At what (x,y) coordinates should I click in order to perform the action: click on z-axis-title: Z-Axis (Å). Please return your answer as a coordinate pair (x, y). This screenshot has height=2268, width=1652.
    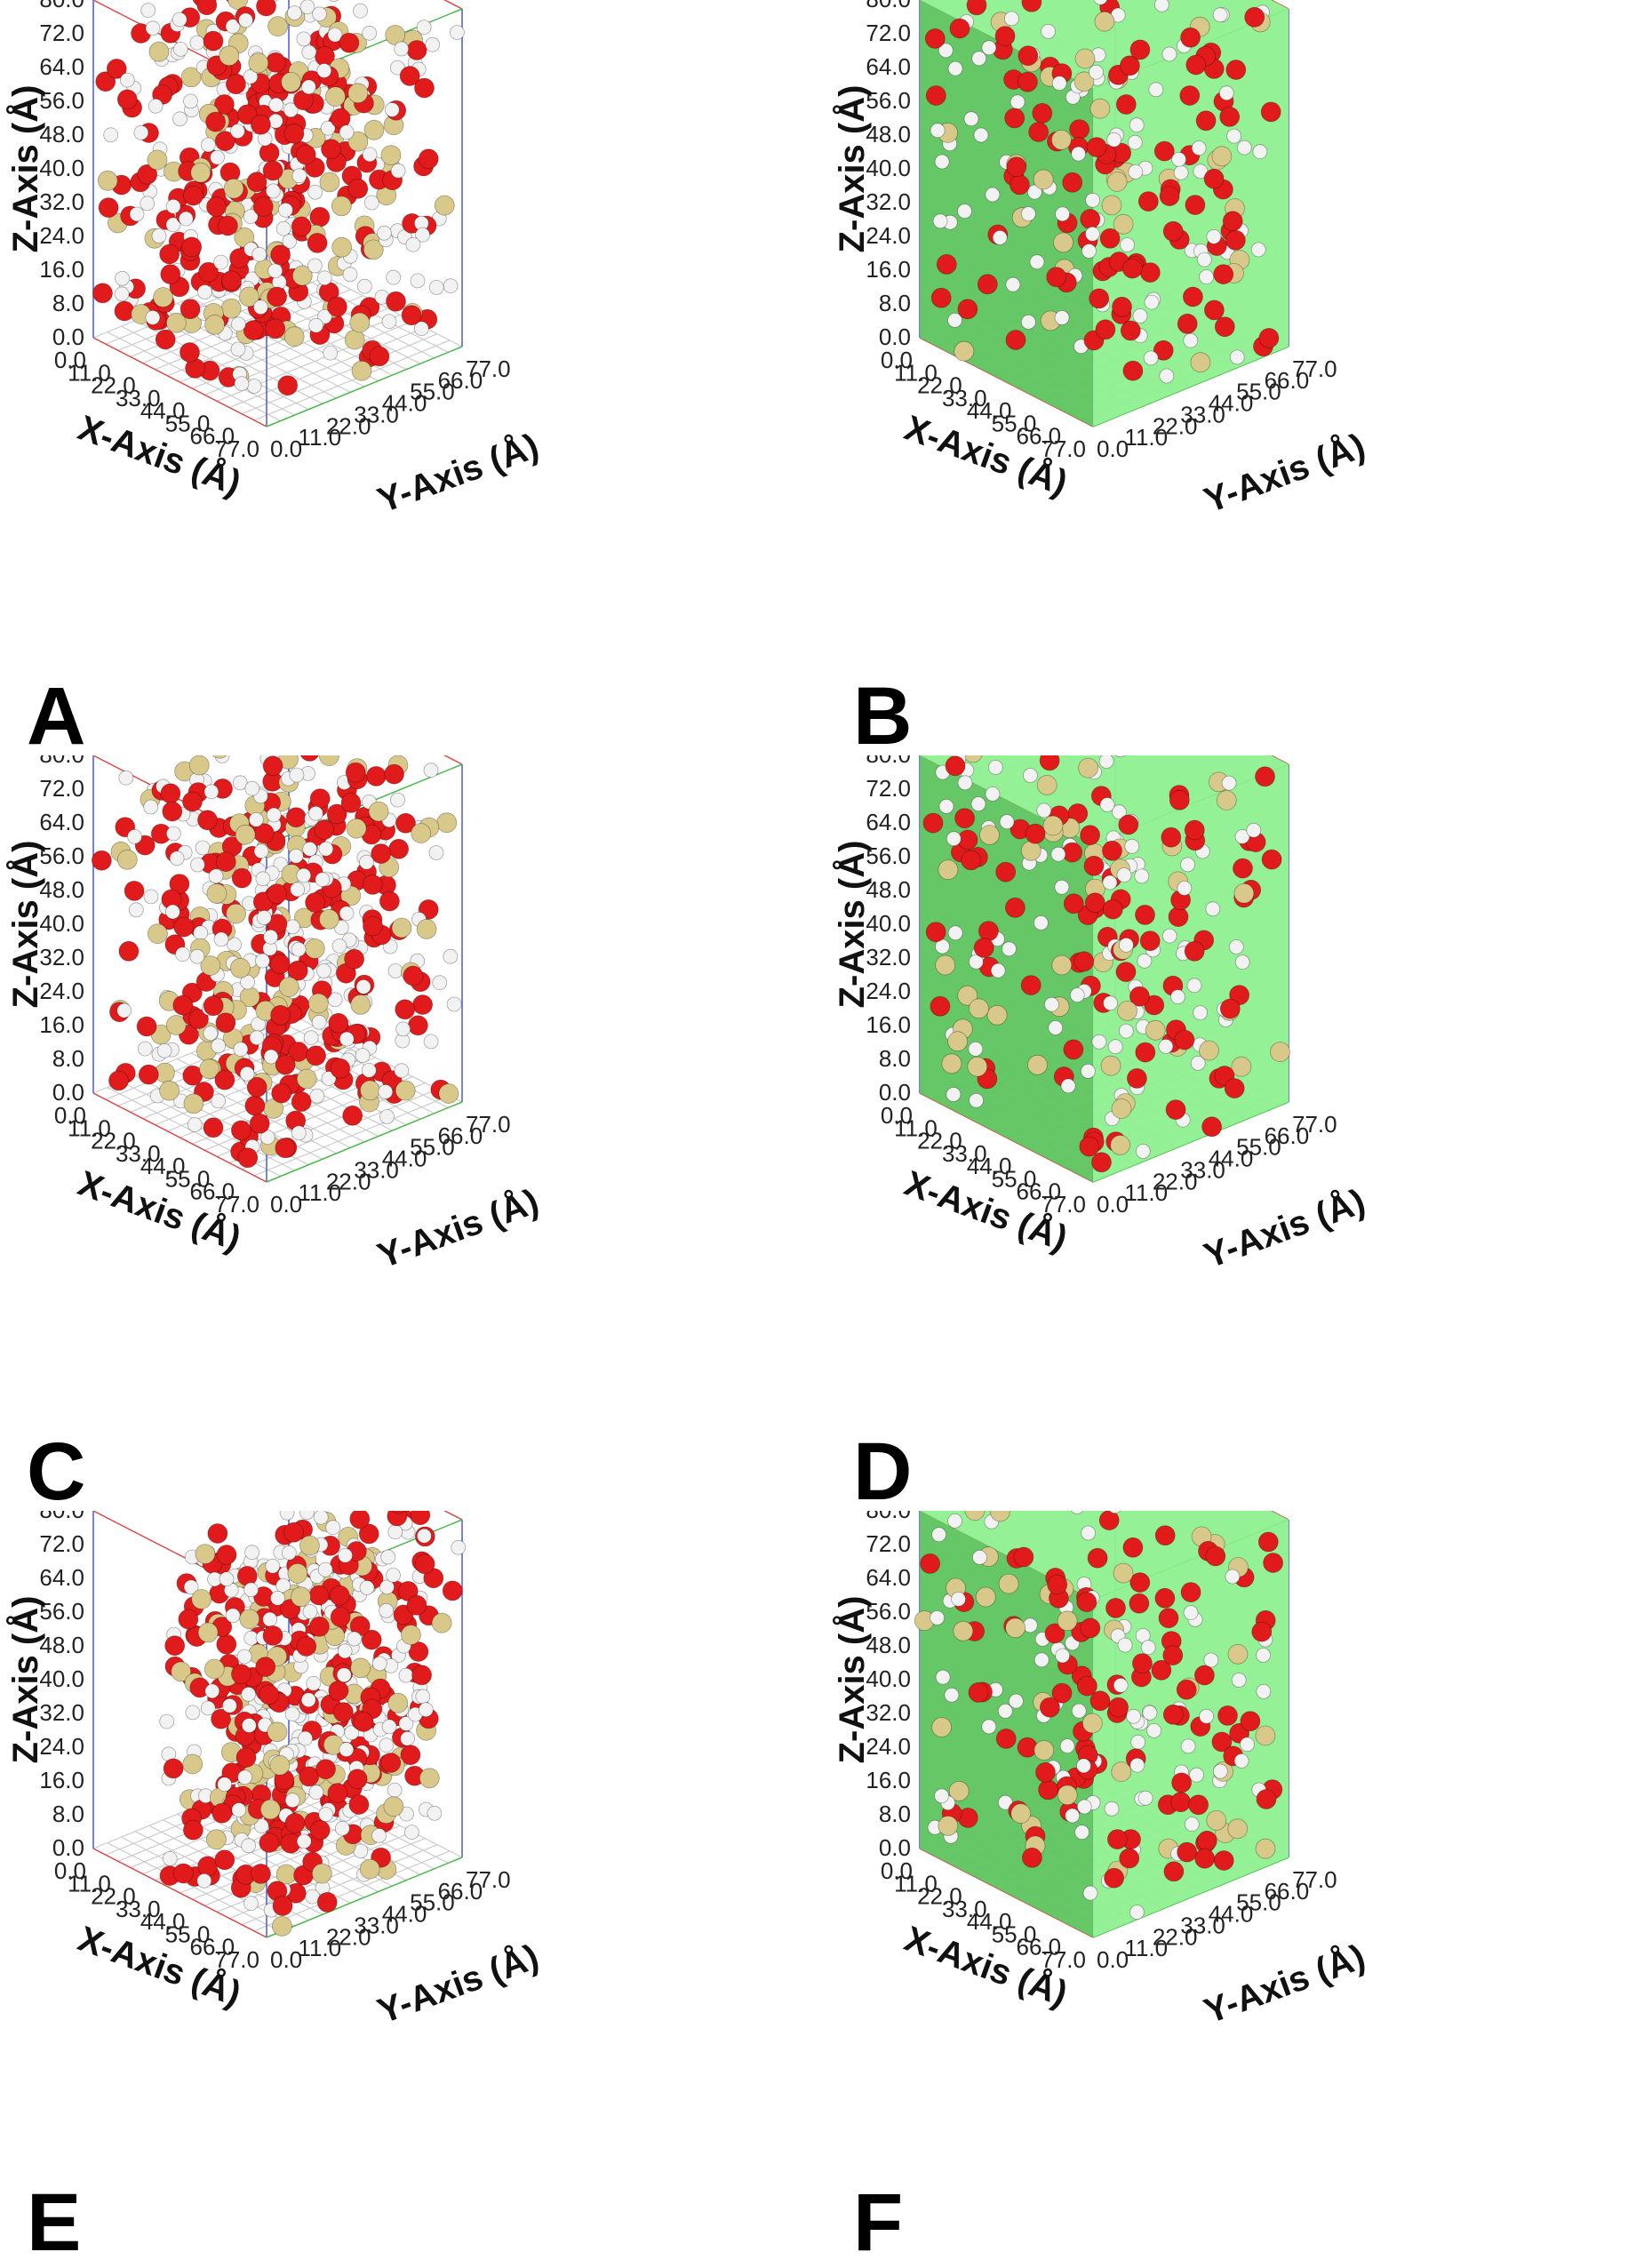
    Looking at the image, I should click on (25, 925).